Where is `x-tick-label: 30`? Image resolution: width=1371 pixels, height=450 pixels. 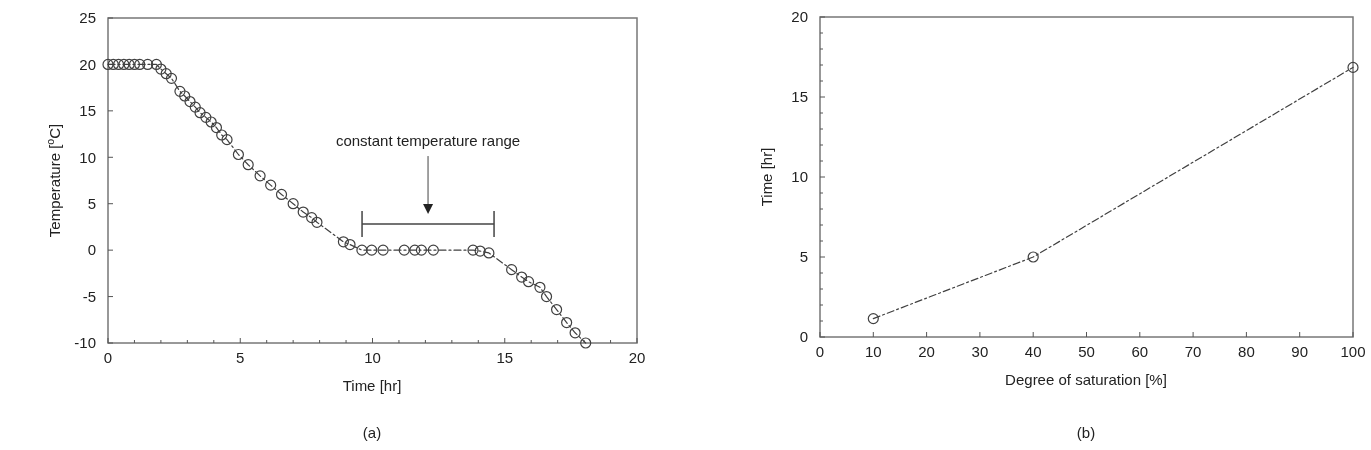
x-tick-label: 30 is located at coordinates (980, 351).